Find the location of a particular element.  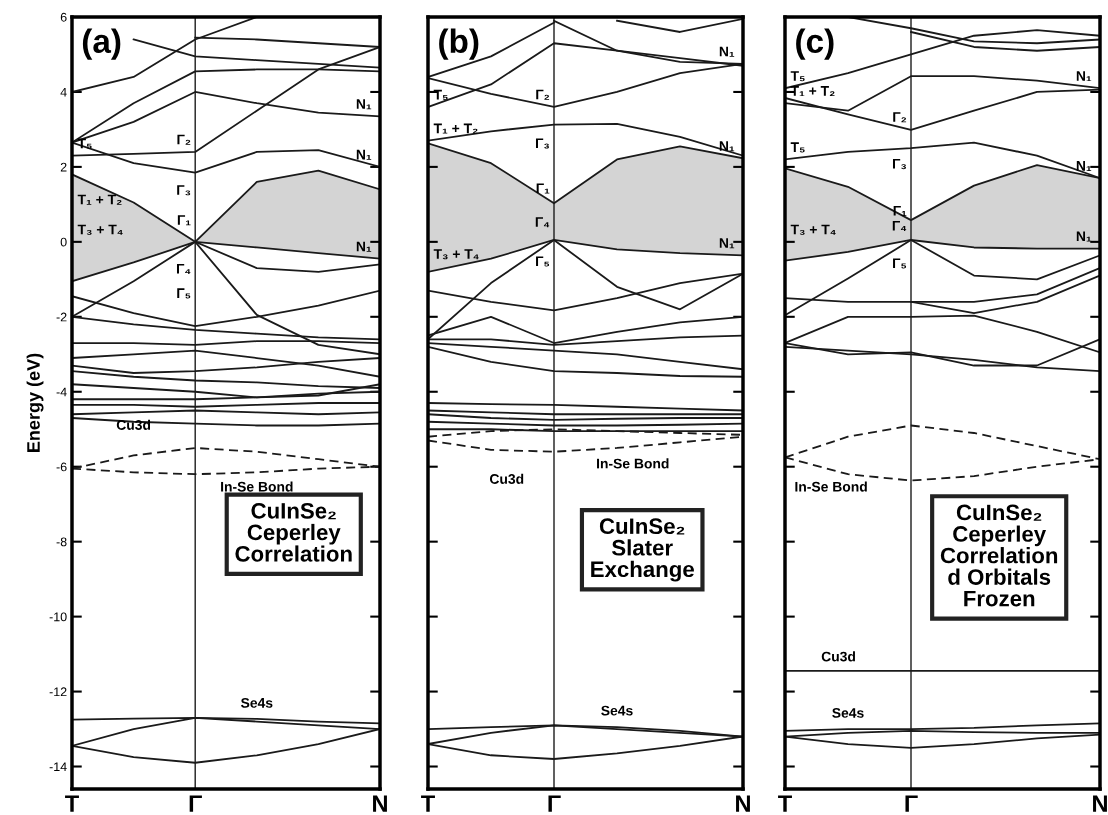

annotation: CuInSe₂ Slater Exchange is located at coordinates (642, 550).